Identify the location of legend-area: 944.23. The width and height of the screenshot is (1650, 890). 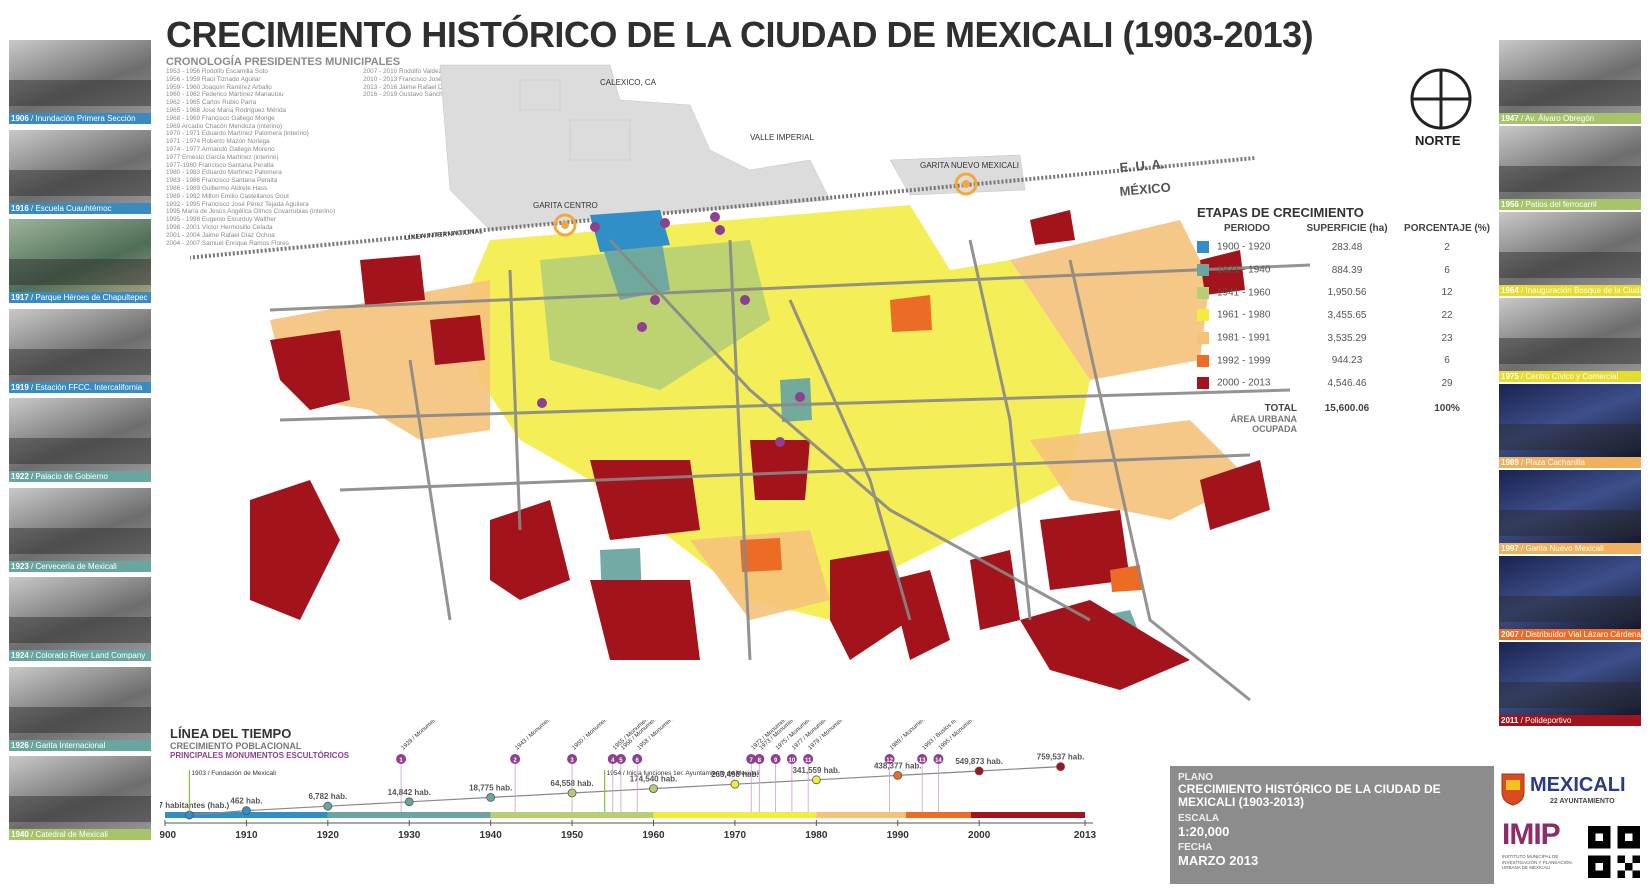
(1347, 361).